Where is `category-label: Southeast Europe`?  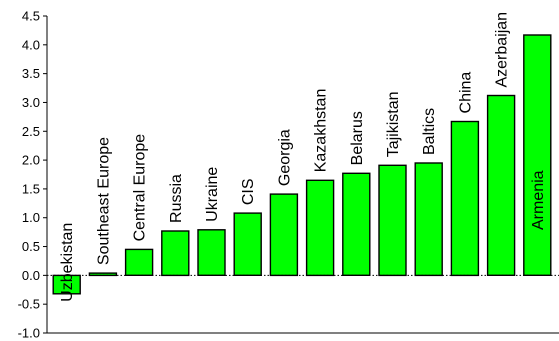 category-label: Southeast Europe is located at coordinates (103, 201).